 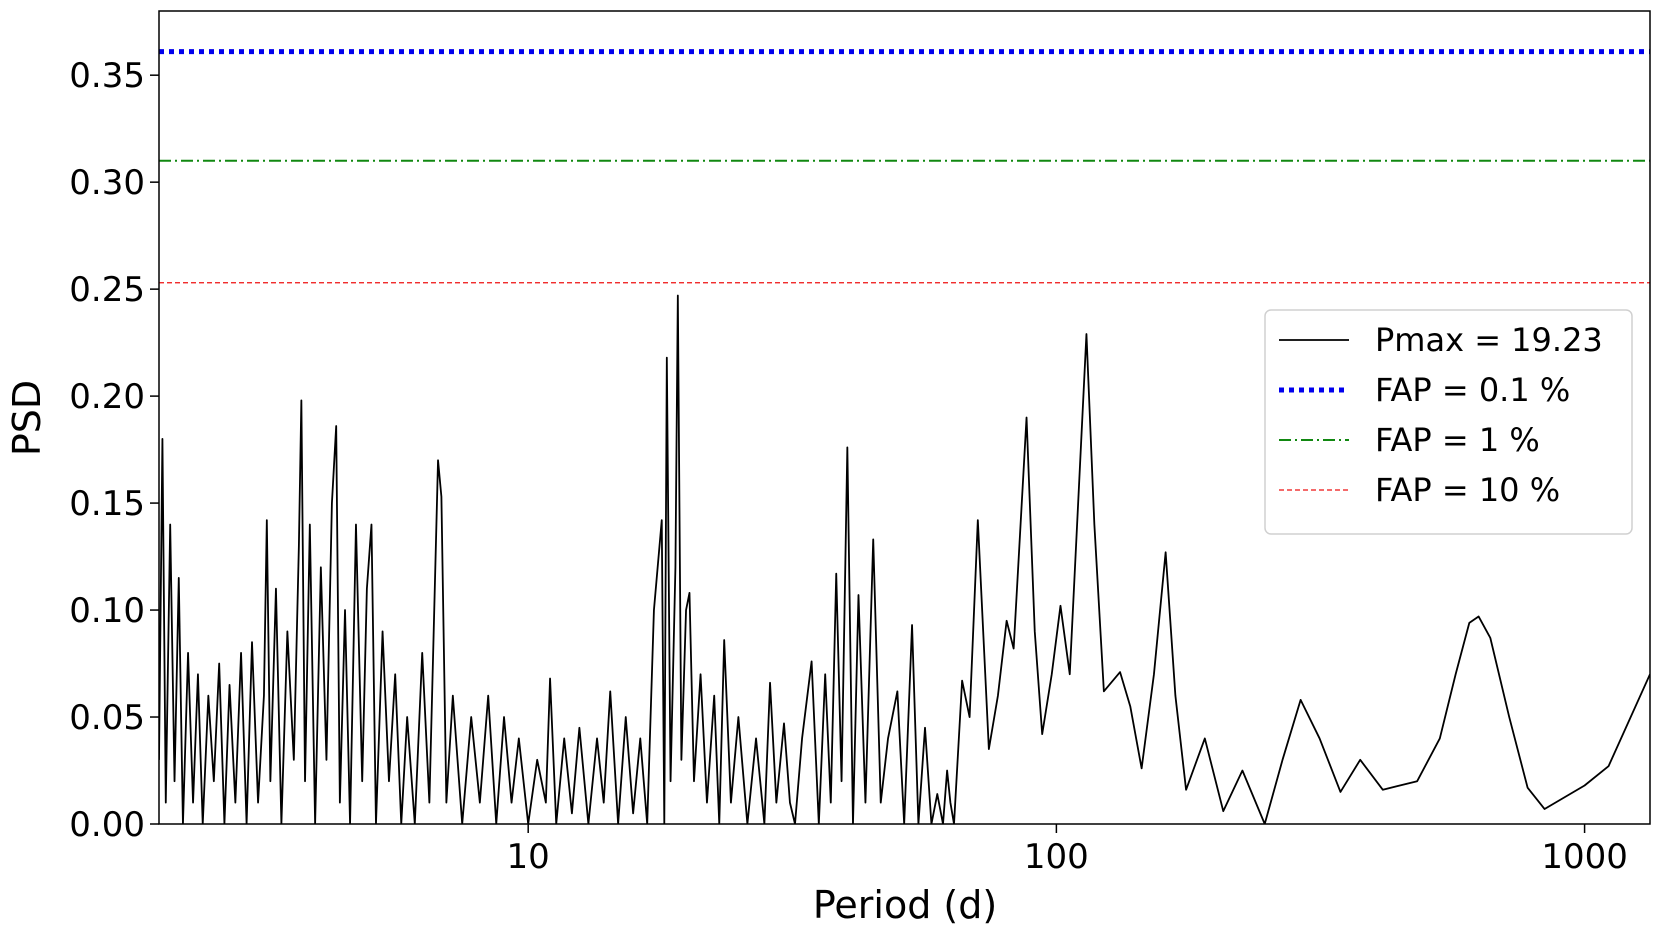 I want to click on y-tick-label: 0.10, so click(x=107, y=611).